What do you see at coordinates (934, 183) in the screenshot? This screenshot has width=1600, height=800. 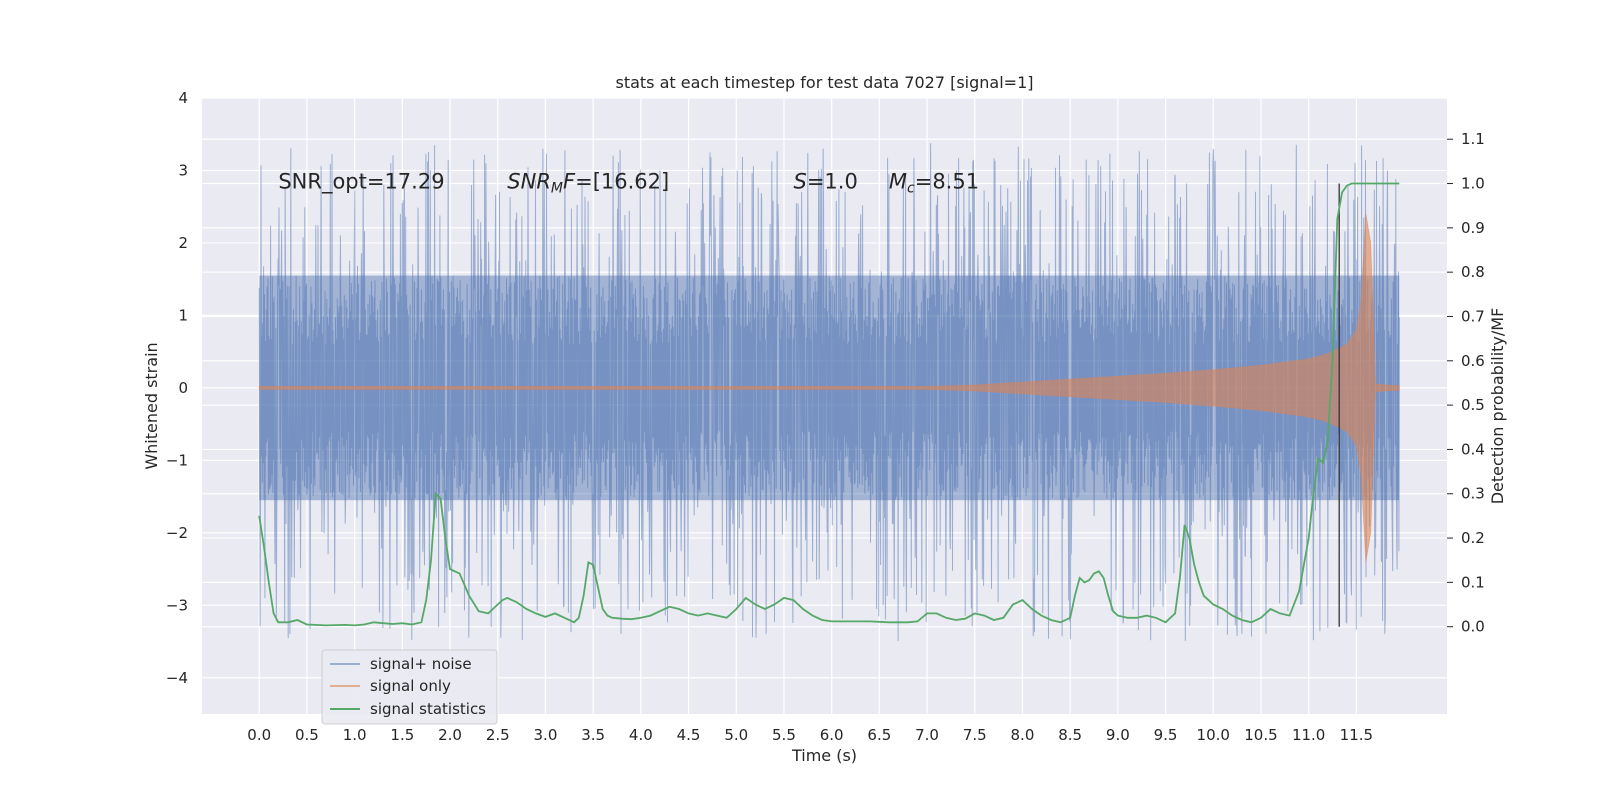 I see `annotation-mc: Mc=8.51` at bounding box center [934, 183].